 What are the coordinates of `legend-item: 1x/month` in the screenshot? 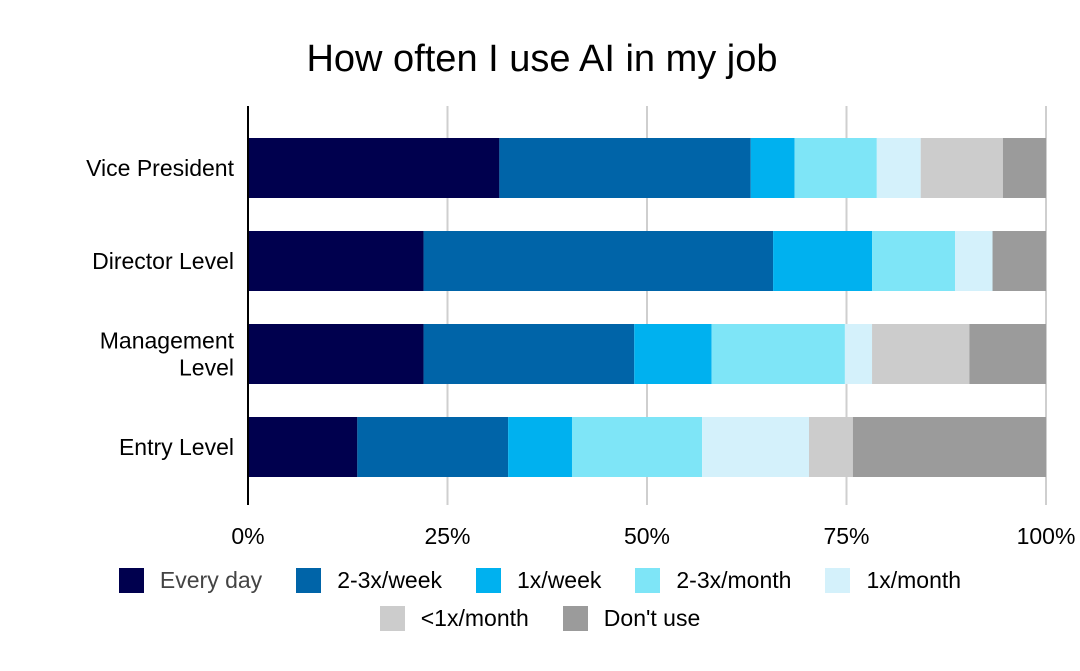 It's located at (893, 580).